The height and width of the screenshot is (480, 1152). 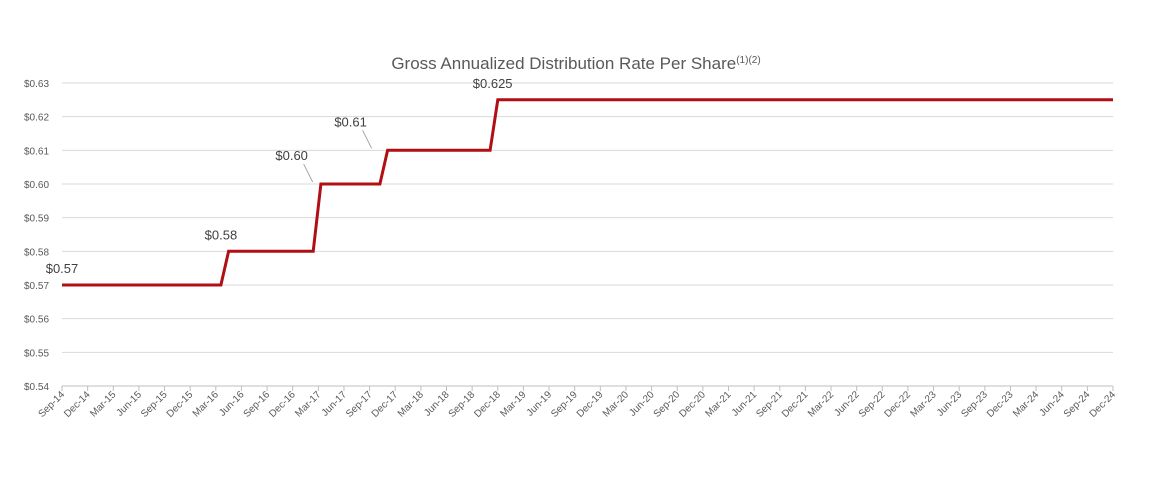 I want to click on x-tick-label: Sep-16, so click(x=257, y=404).